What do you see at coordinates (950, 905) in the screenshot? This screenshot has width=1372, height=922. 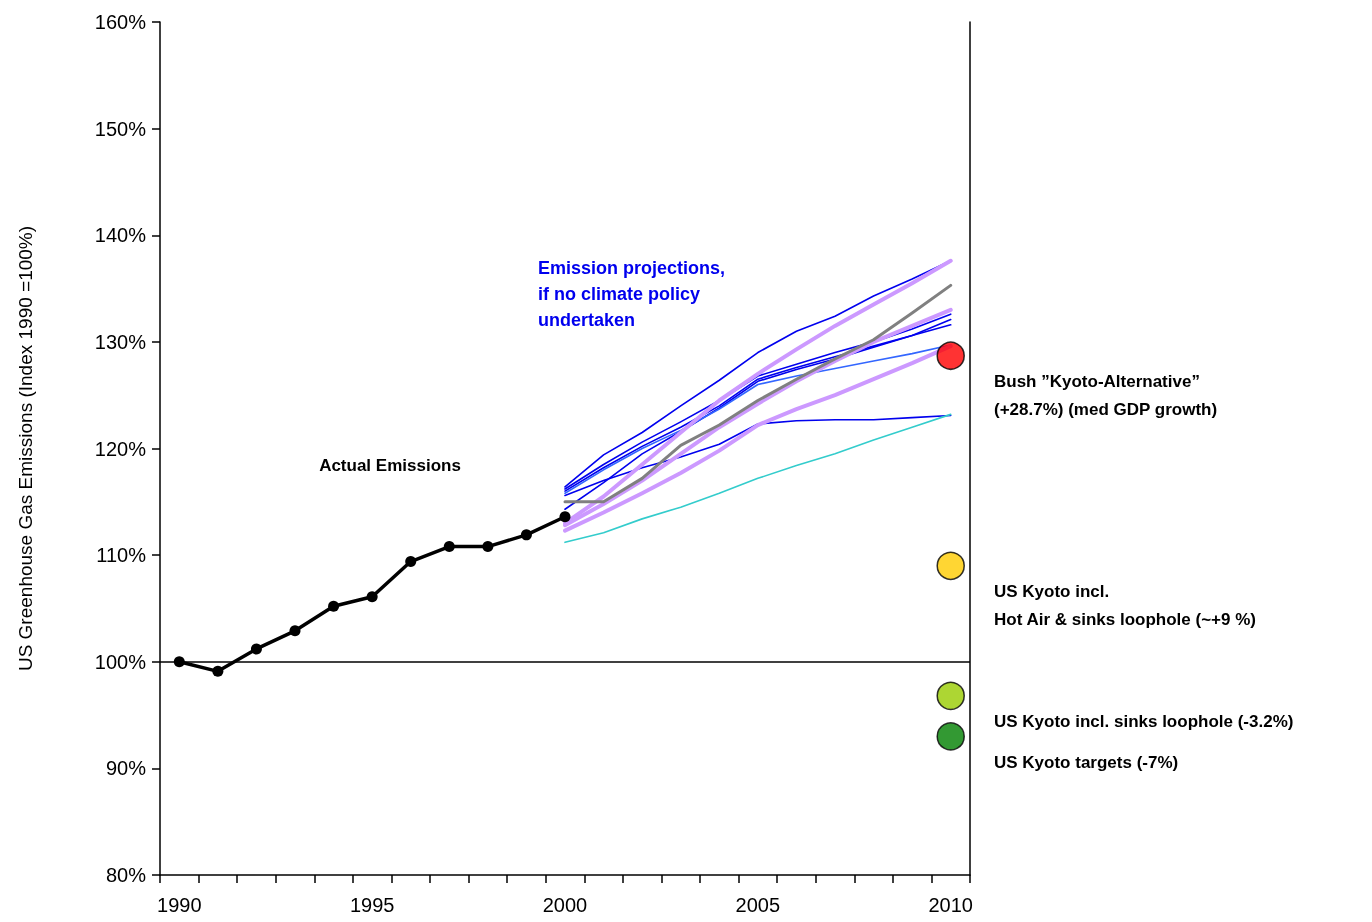 I see `x-tick-label: 2010` at bounding box center [950, 905].